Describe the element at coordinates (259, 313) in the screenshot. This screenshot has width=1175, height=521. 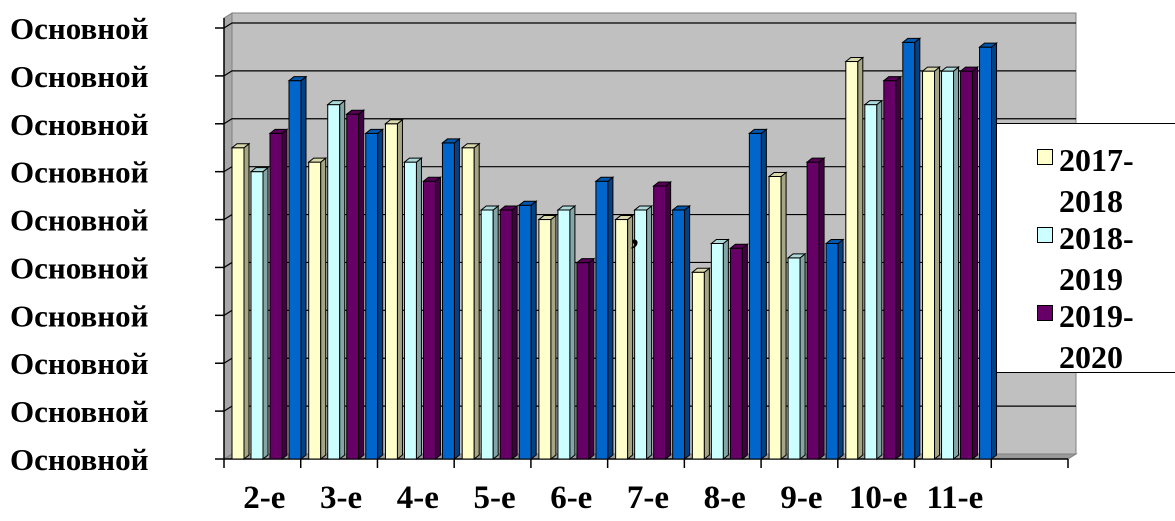
I see `bar-2018-2019-2-е` at that location.